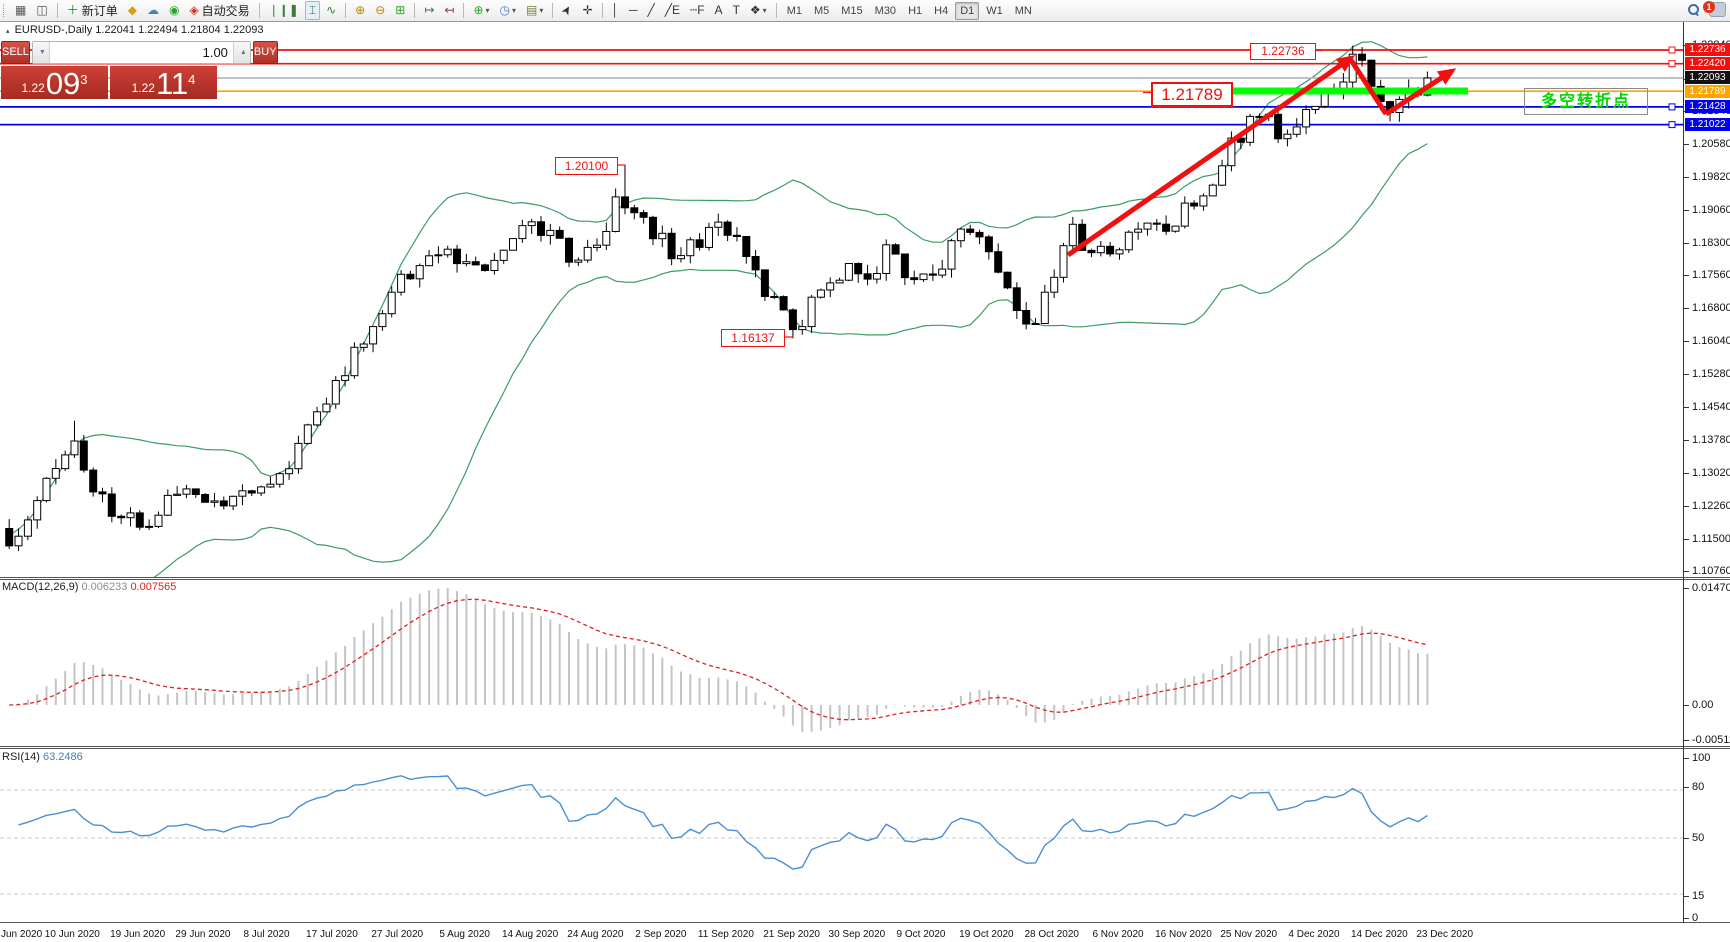  What do you see at coordinates (821, 10) in the screenshot?
I see `timeframe-m5: M5` at bounding box center [821, 10].